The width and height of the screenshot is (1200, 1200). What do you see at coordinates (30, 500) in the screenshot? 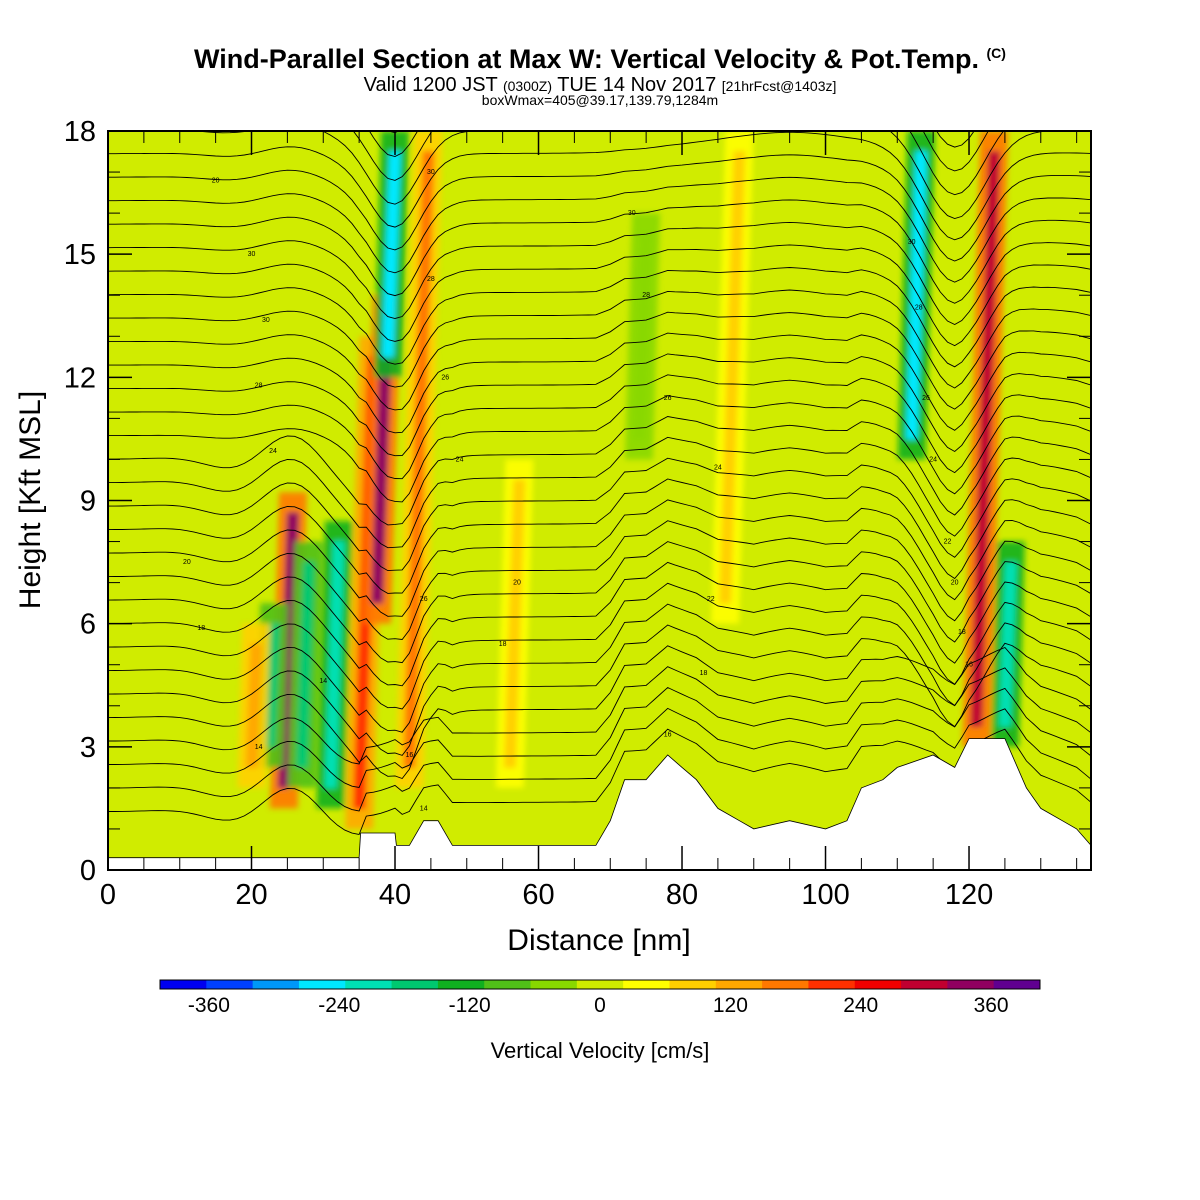
I see `y-axis-label: Height [Kft MSL]` at bounding box center [30, 500].